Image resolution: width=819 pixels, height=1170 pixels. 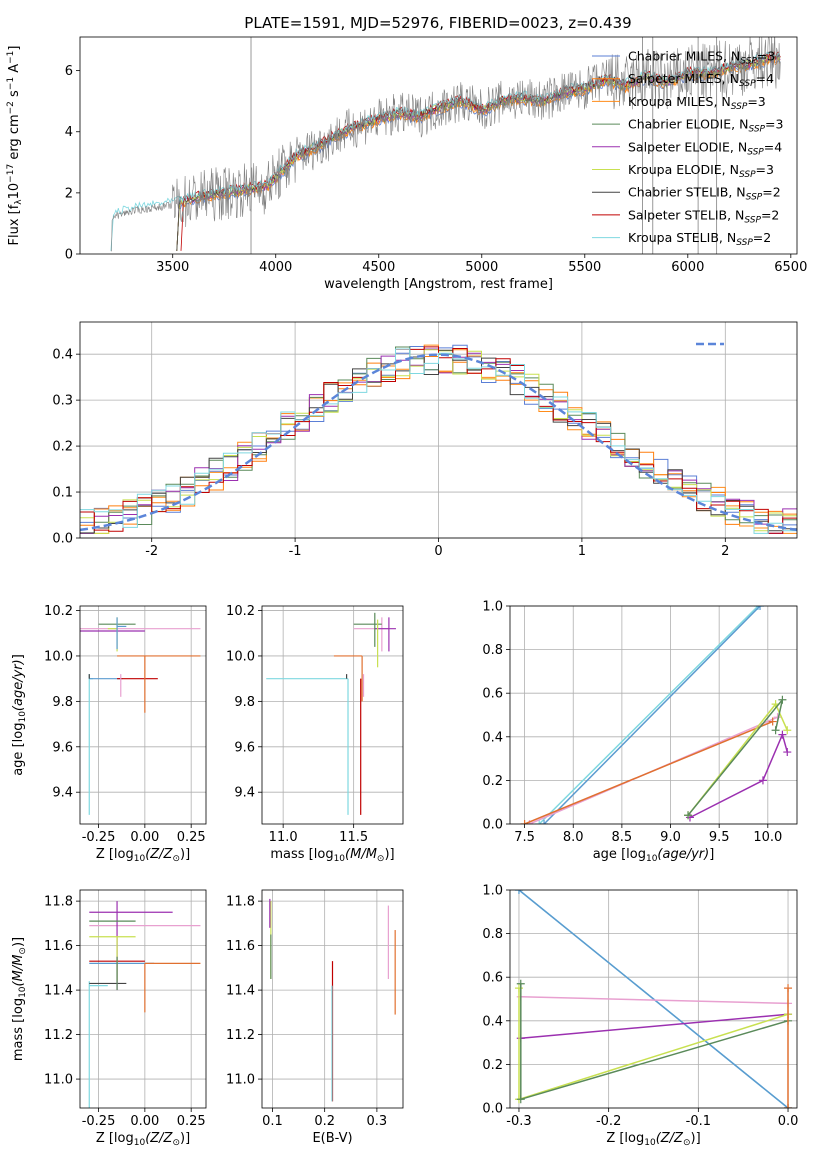 What do you see at coordinates (69, 132) in the screenshot?
I see `y-tick-label: 4` at bounding box center [69, 132].